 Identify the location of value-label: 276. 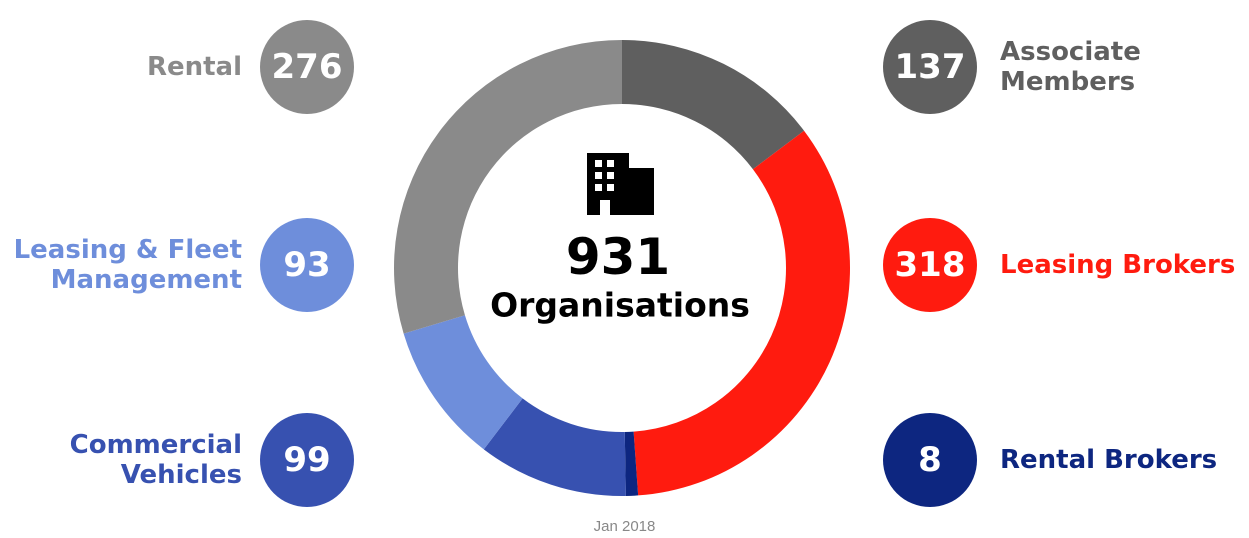
(307, 67).